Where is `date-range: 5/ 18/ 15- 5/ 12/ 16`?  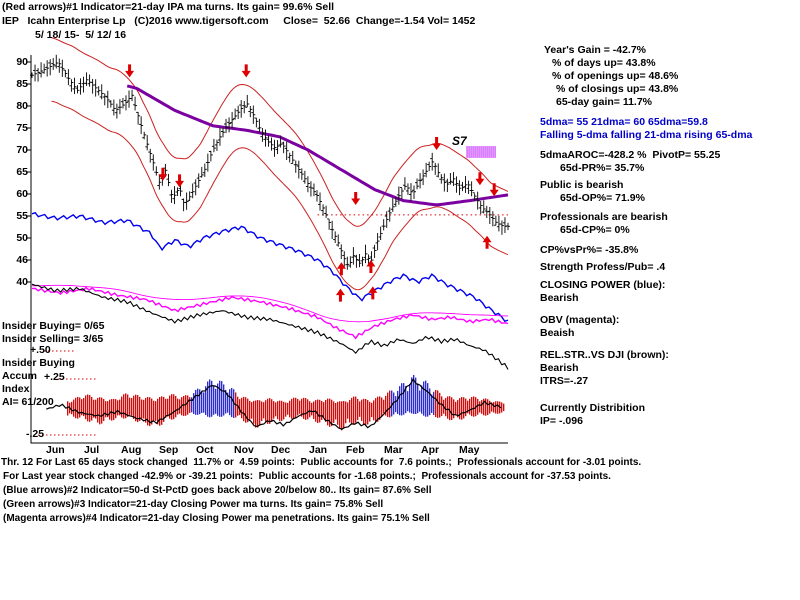
date-range: 5/ 18/ 15- 5/ 12/ 16 is located at coordinates (81, 35).